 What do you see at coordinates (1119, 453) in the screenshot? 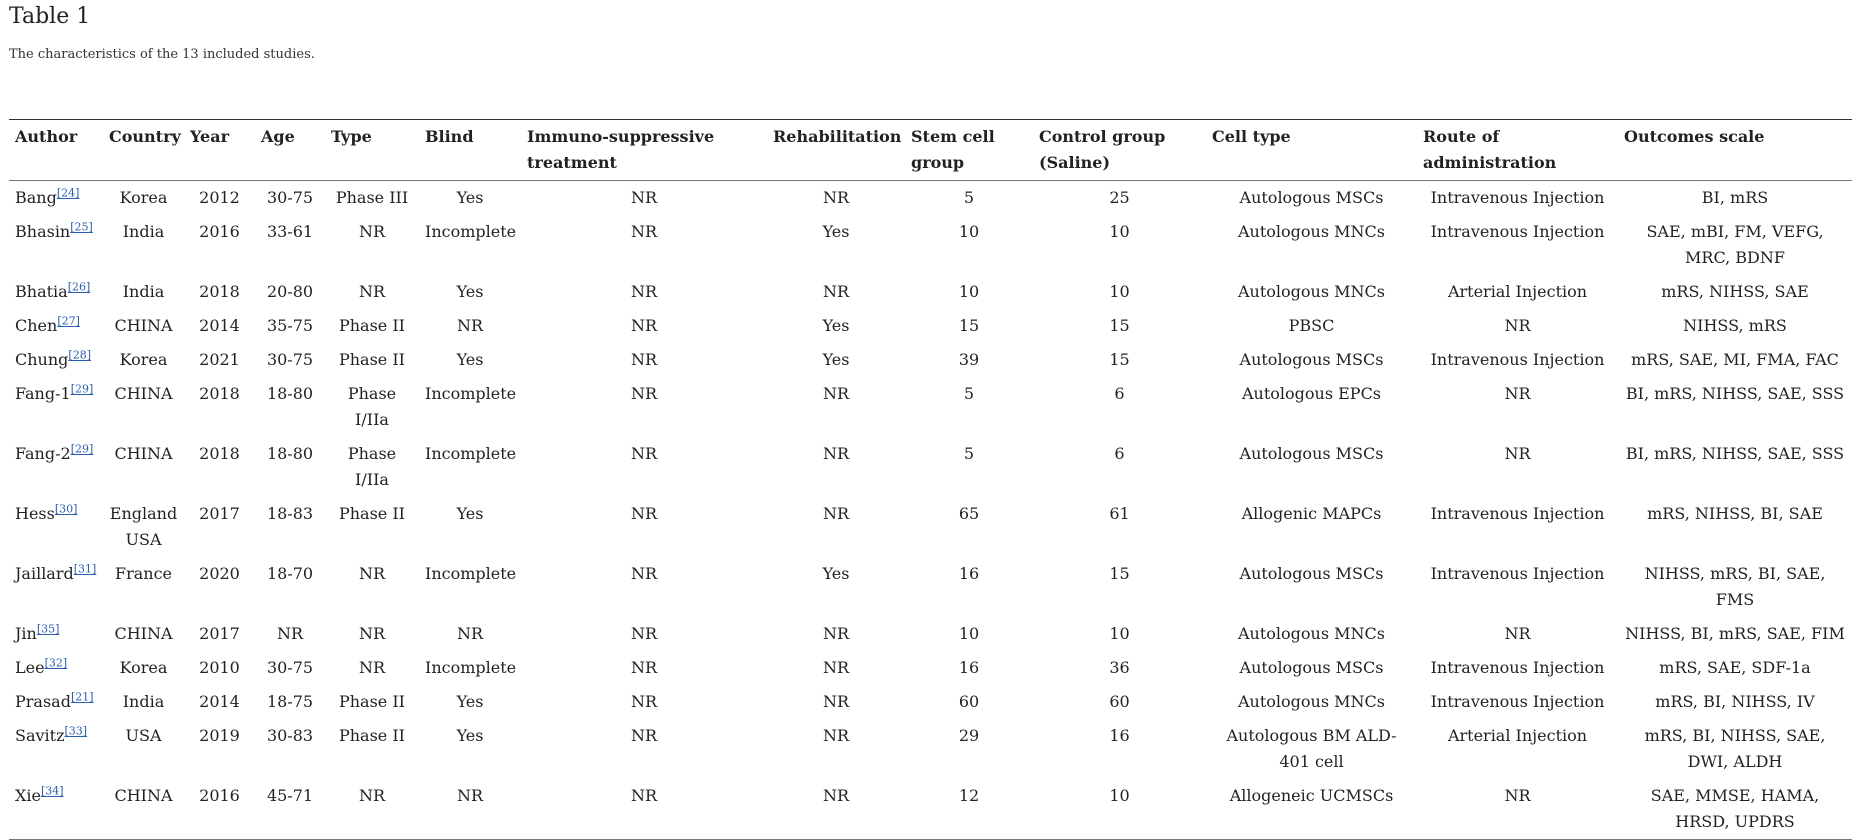
I see `table-cell: 6` at bounding box center [1119, 453].